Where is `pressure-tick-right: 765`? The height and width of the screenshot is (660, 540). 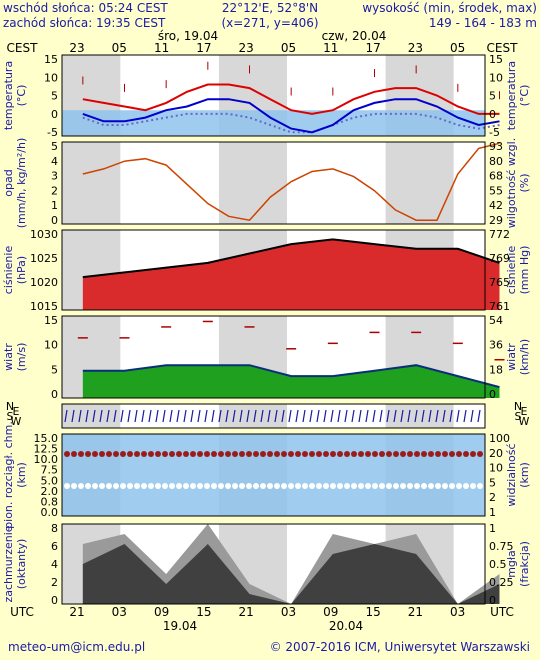 pressure-tick-right: 765 is located at coordinates (499, 282).